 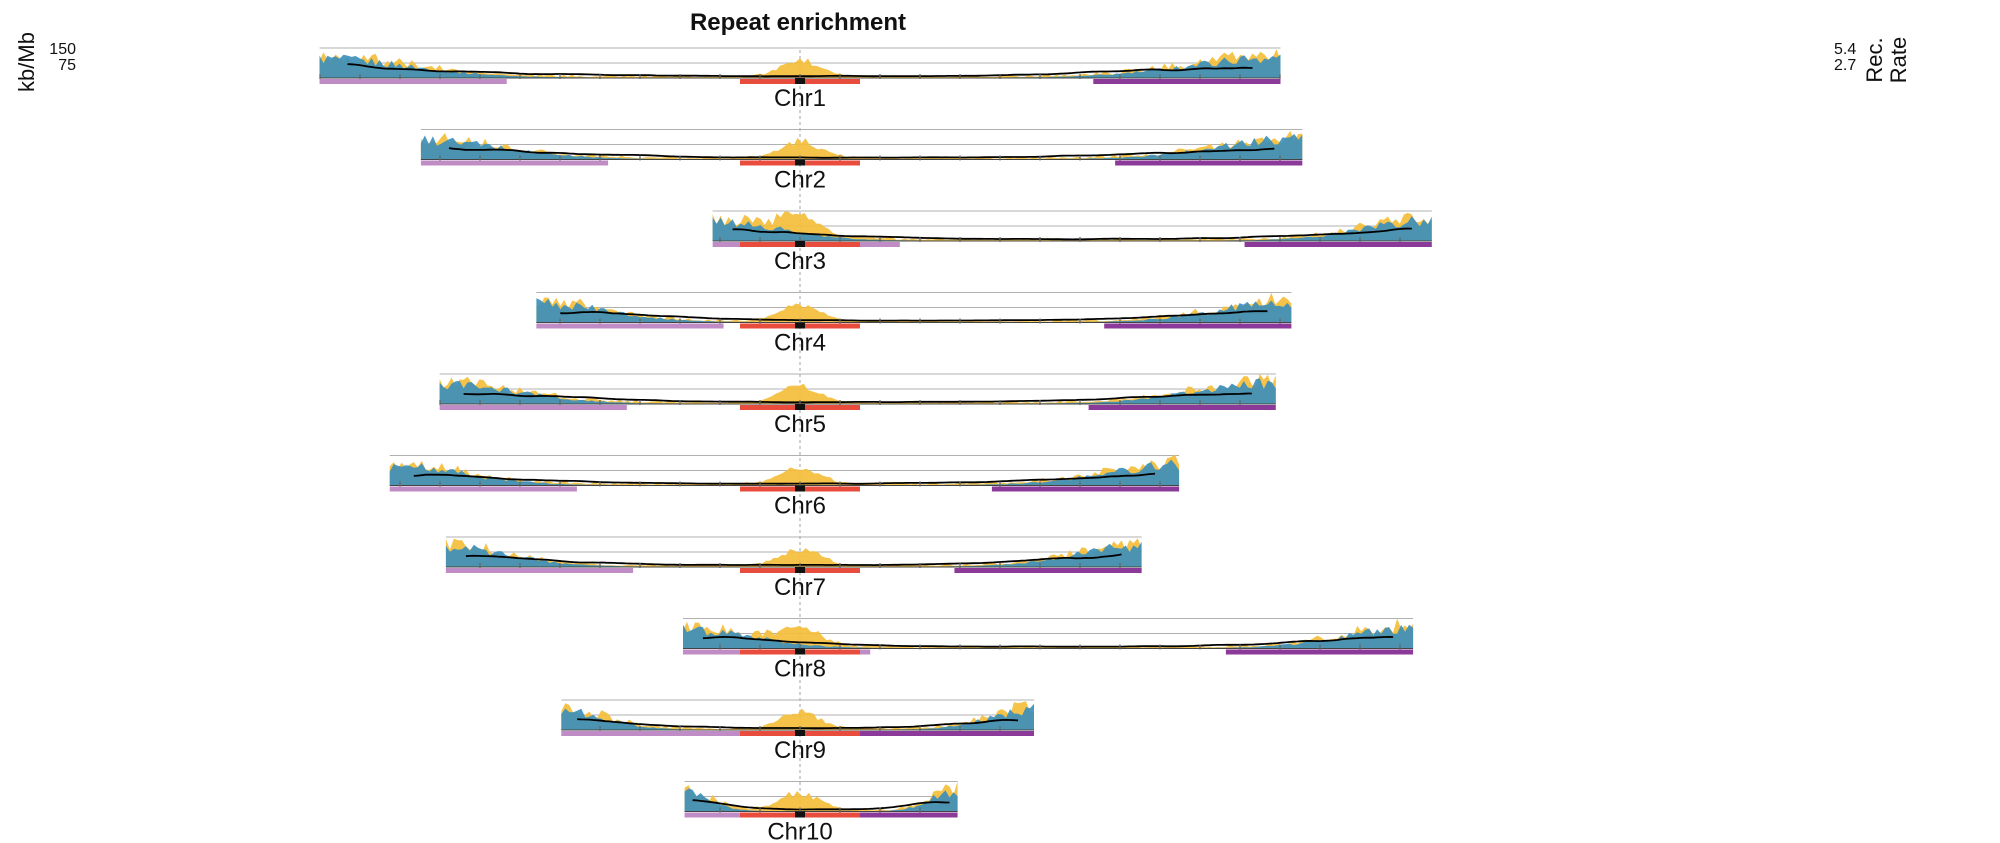 I want to click on chr5-centromere-marker, so click(x=800, y=407).